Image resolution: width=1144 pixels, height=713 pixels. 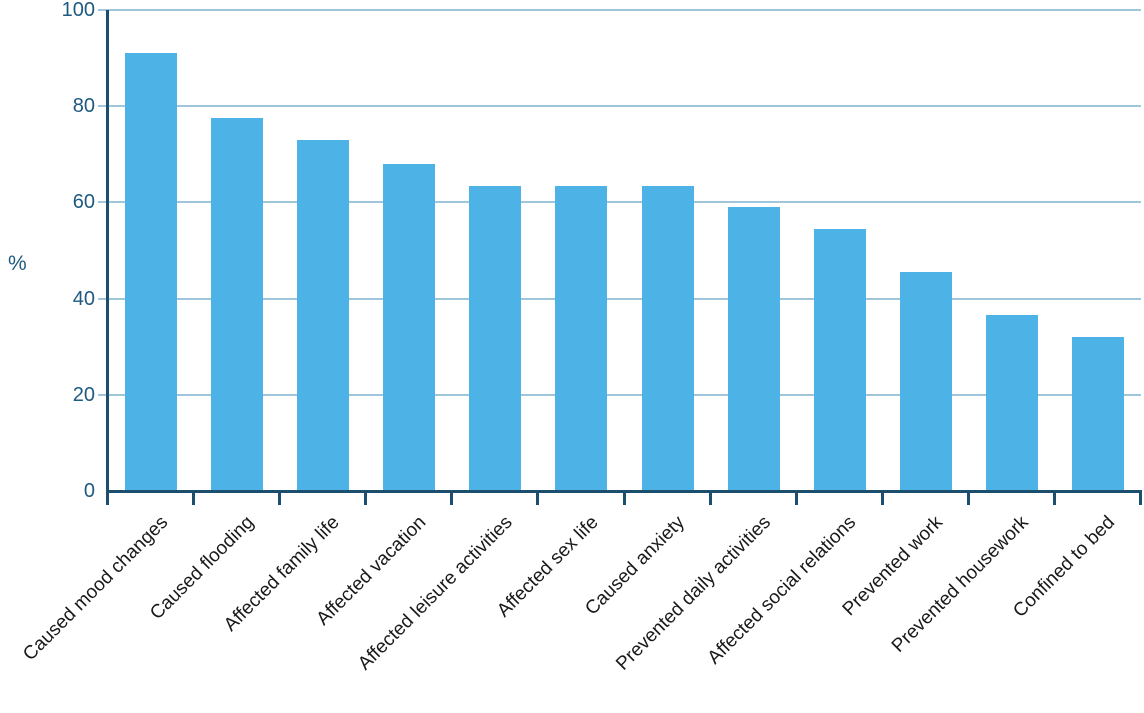 What do you see at coordinates (78, 11) in the screenshot?
I see `y-tick-label: 100` at bounding box center [78, 11].